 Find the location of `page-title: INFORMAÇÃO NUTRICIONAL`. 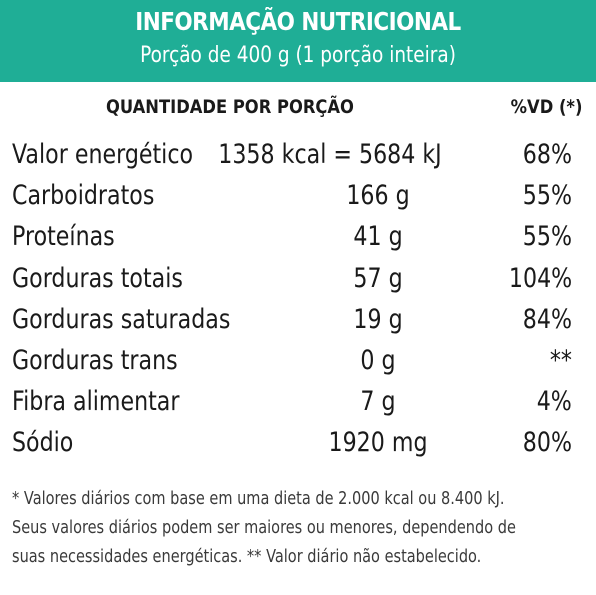

page-title: INFORMAÇÃO NUTRICIONAL is located at coordinates (298, 21).